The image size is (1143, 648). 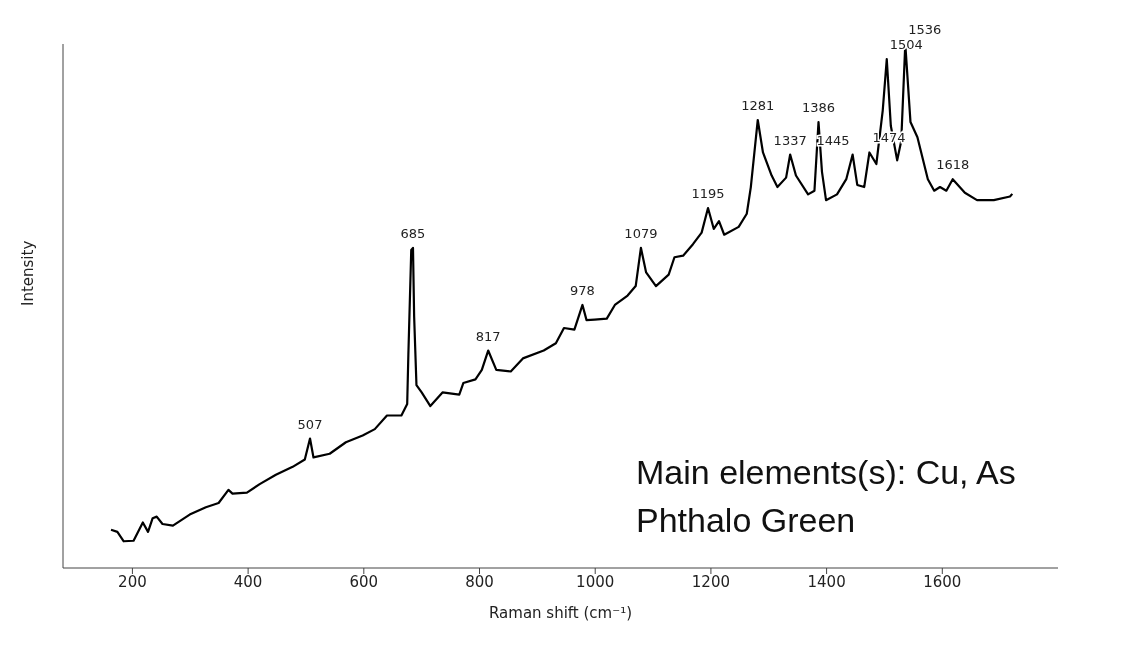 I want to click on annotation: 1281, so click(x=758, y=105).